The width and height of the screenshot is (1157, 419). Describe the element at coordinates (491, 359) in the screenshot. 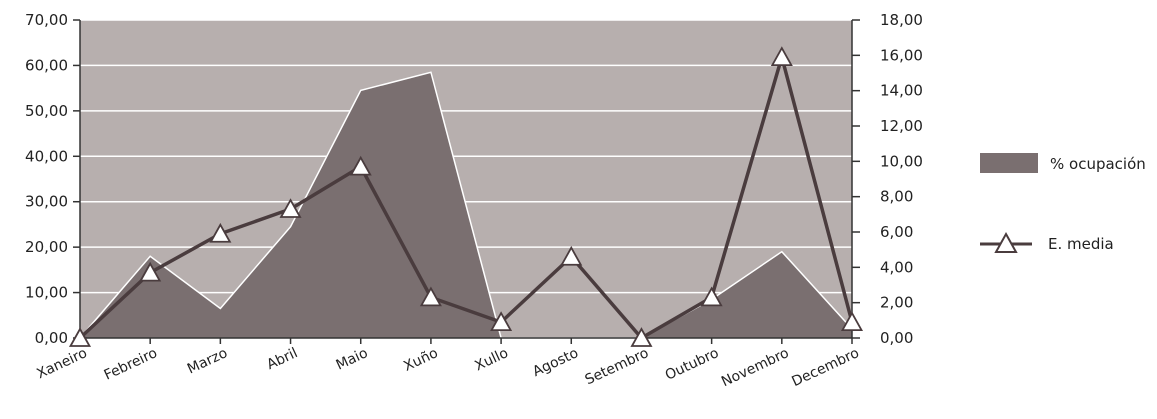

I see `category-label: Xullo` at that location.